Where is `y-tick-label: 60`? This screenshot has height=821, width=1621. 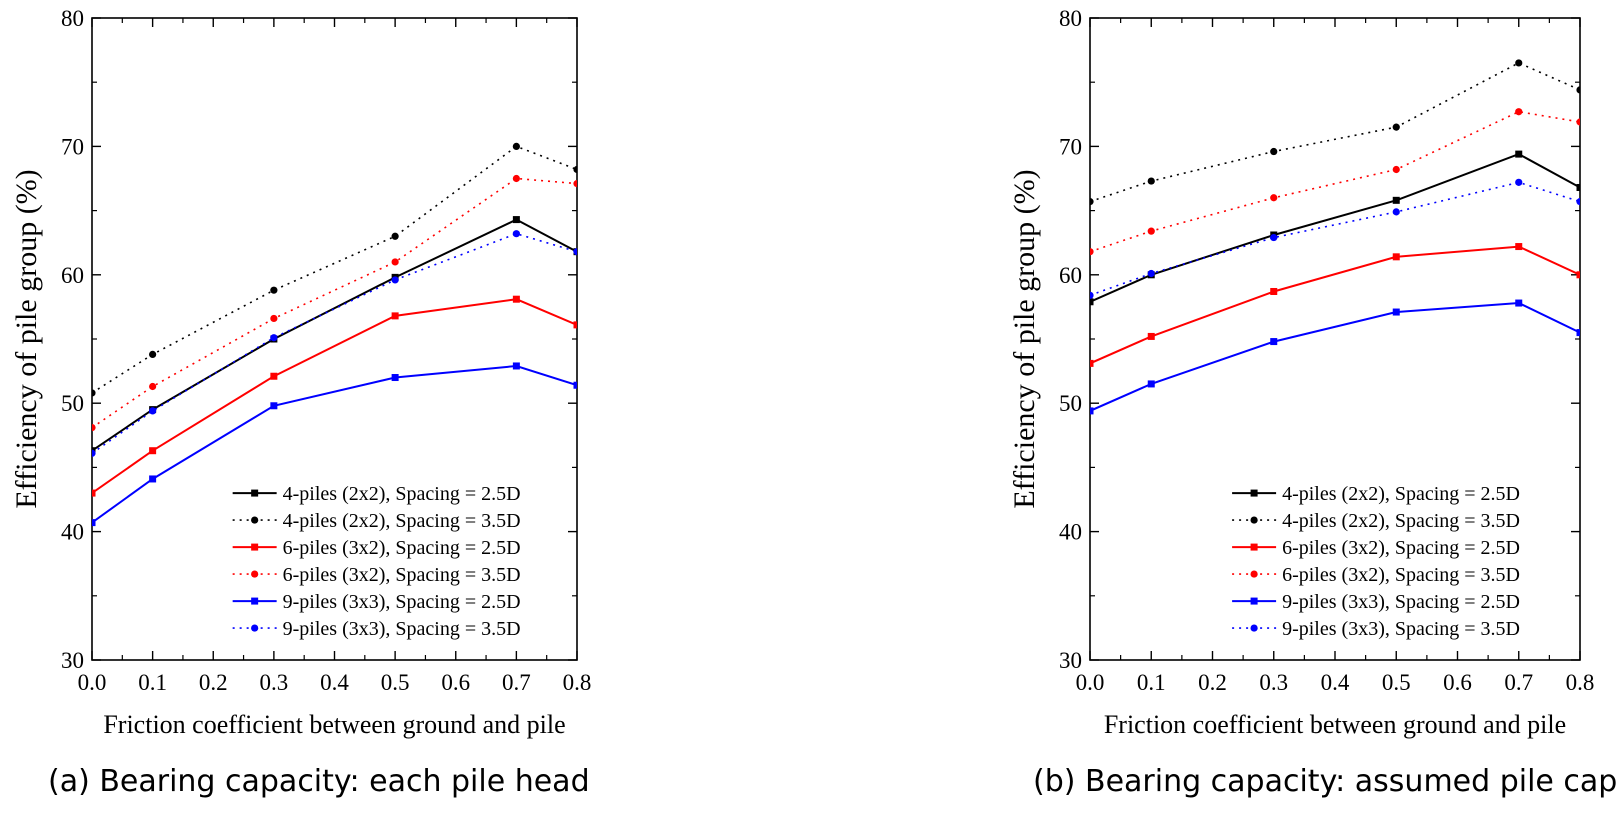
y-tick-label: 60 is located at coordinates (72, 275).